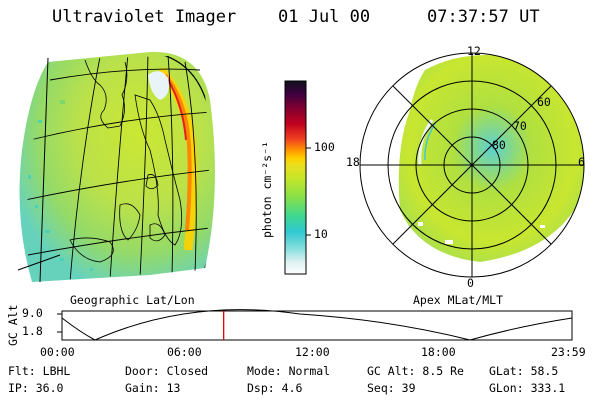 Image resolution: width=600 pixels, height=400 pixels. I want to click on info-mode: Mode: Normal, so click(289, 371).